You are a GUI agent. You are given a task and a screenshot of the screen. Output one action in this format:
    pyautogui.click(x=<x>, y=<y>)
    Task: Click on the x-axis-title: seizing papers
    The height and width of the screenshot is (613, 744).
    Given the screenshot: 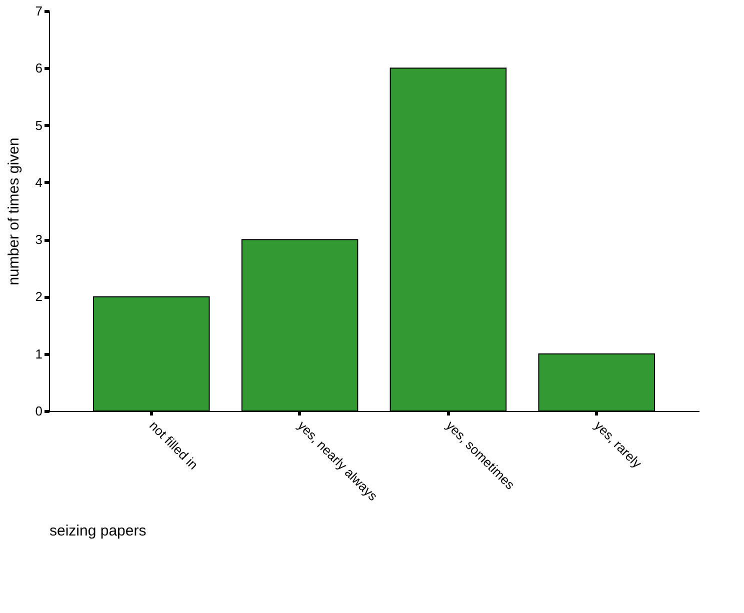 What is the action you would take?
    pyautogui.click(x=98, y=531)
    